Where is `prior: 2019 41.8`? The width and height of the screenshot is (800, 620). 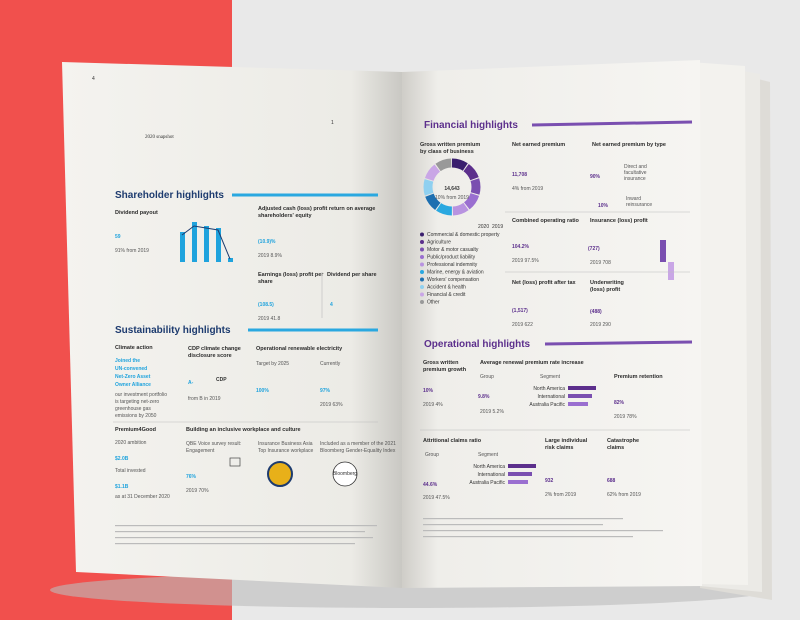 prior: 2019 41.8 is located at coordinates (269, 319).